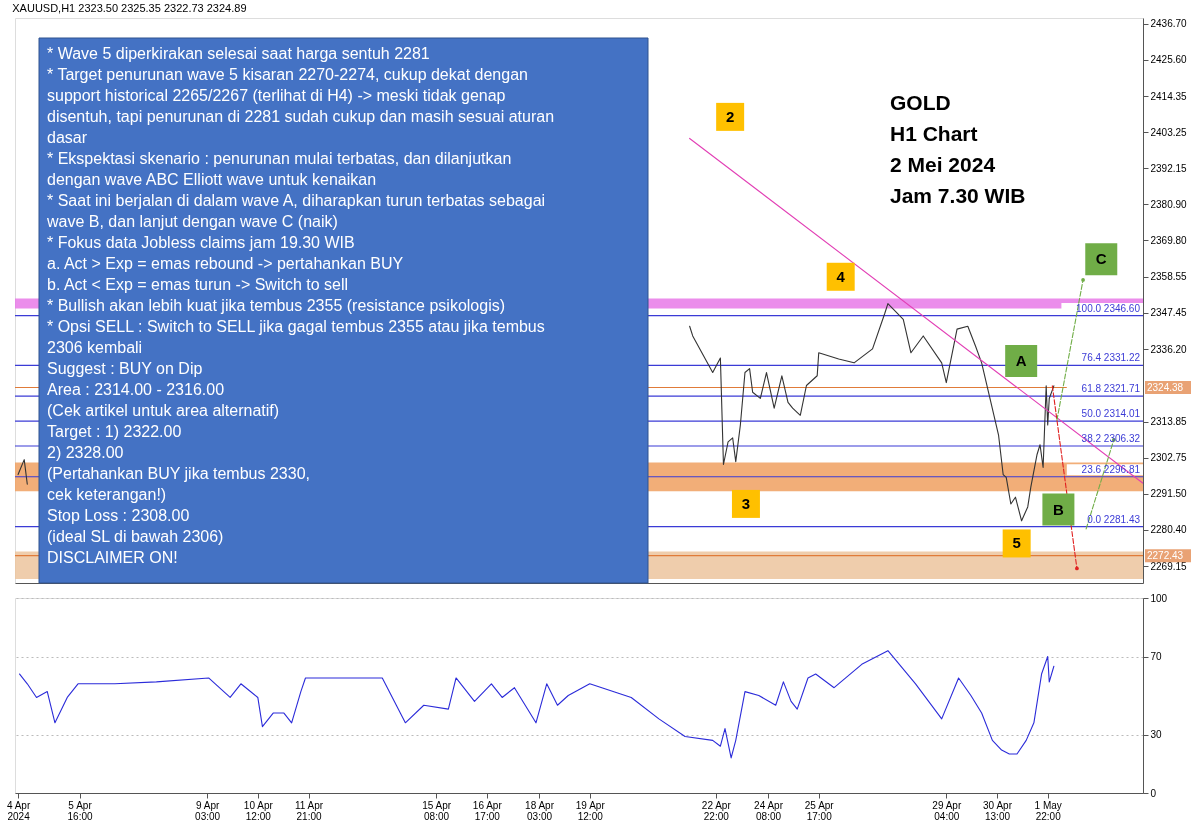 This screenshot has width=1200, height=833. What do you see at coordinates (841, 276) in the screenshot?
I see `annotation: 4` at bounding box center [841, 276].